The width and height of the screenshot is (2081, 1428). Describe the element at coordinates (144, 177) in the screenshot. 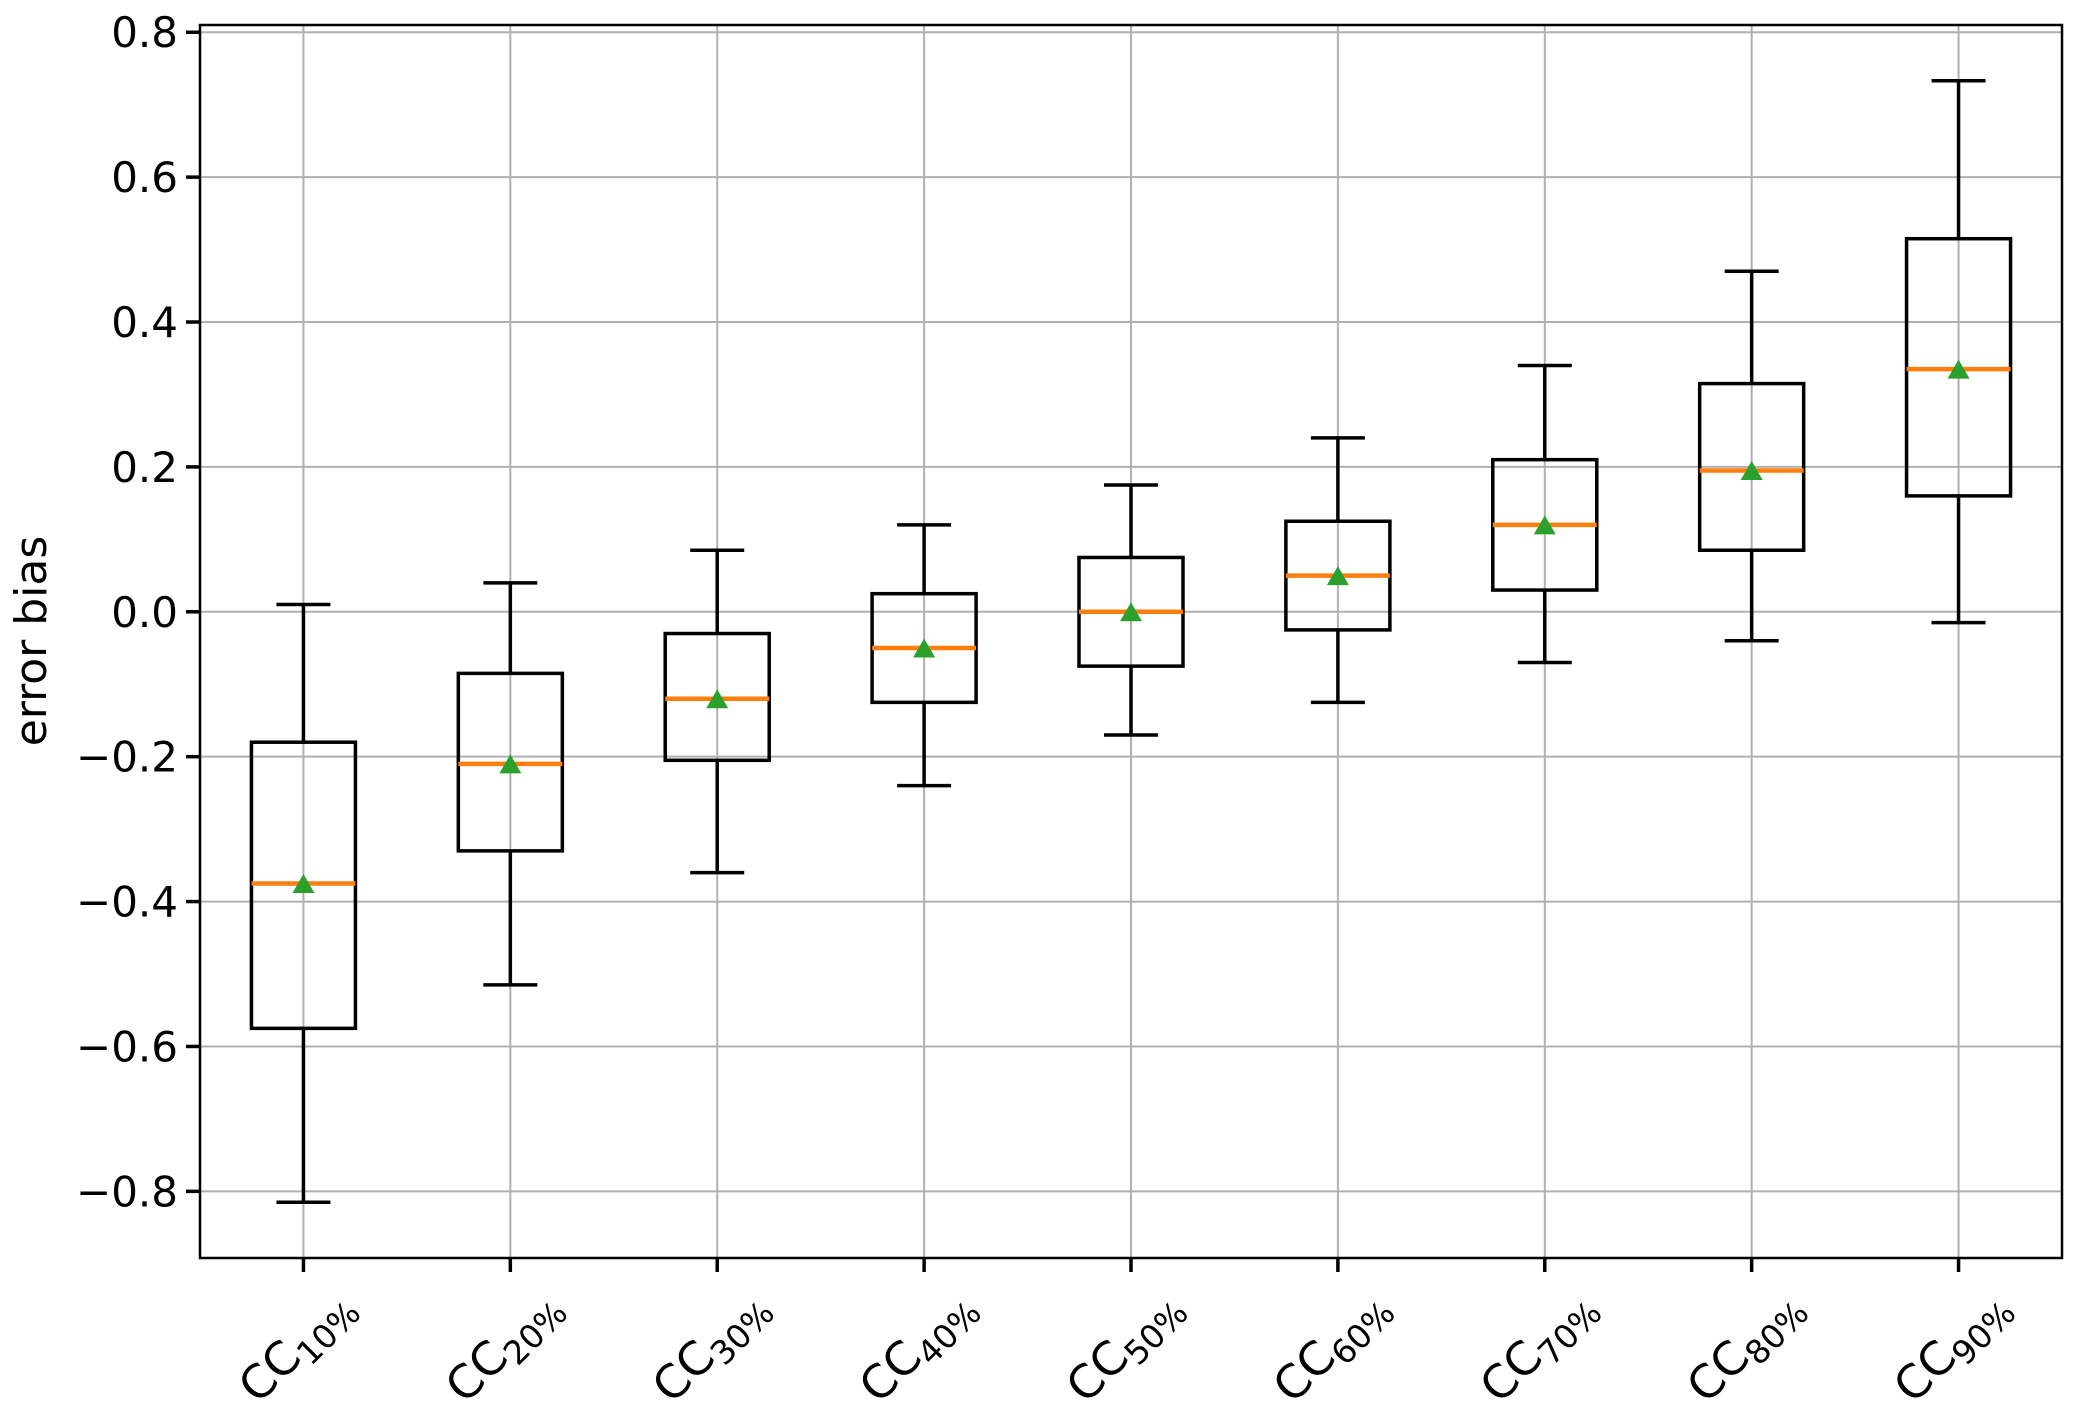

I see `y-tick-label: 0.6` at that location.